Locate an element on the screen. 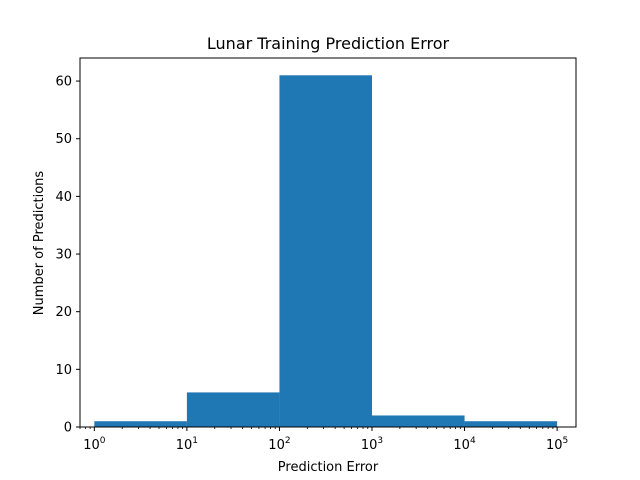 This screenshot has height=480, width=640. x-tick-label-1: 10¹ is located at coordinates (187, 444).